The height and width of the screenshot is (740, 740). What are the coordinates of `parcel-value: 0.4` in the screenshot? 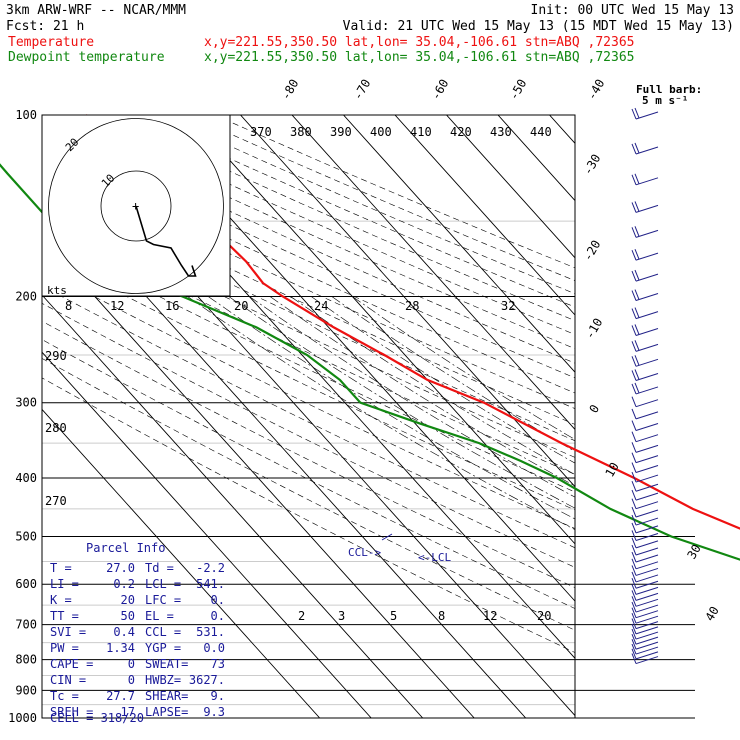 It's located at (124, 632).